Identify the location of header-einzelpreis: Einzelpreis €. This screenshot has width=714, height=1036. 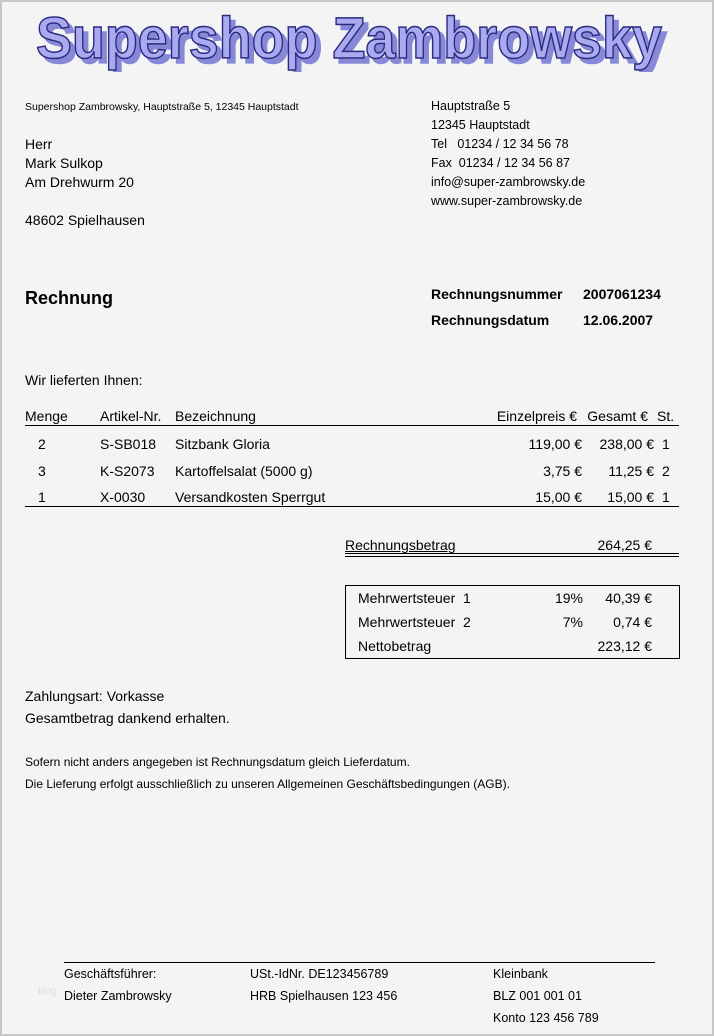
(536, 416).